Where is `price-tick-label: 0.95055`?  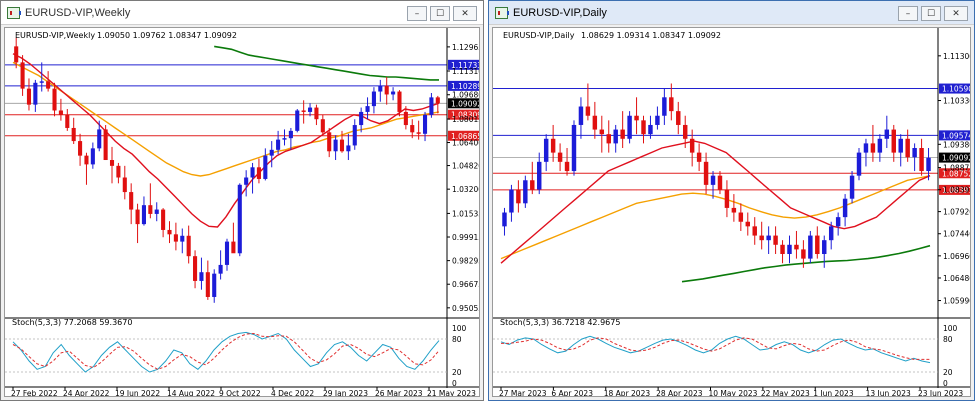 price-tick-label: 0.95055 is located at coordinates (466, 308).